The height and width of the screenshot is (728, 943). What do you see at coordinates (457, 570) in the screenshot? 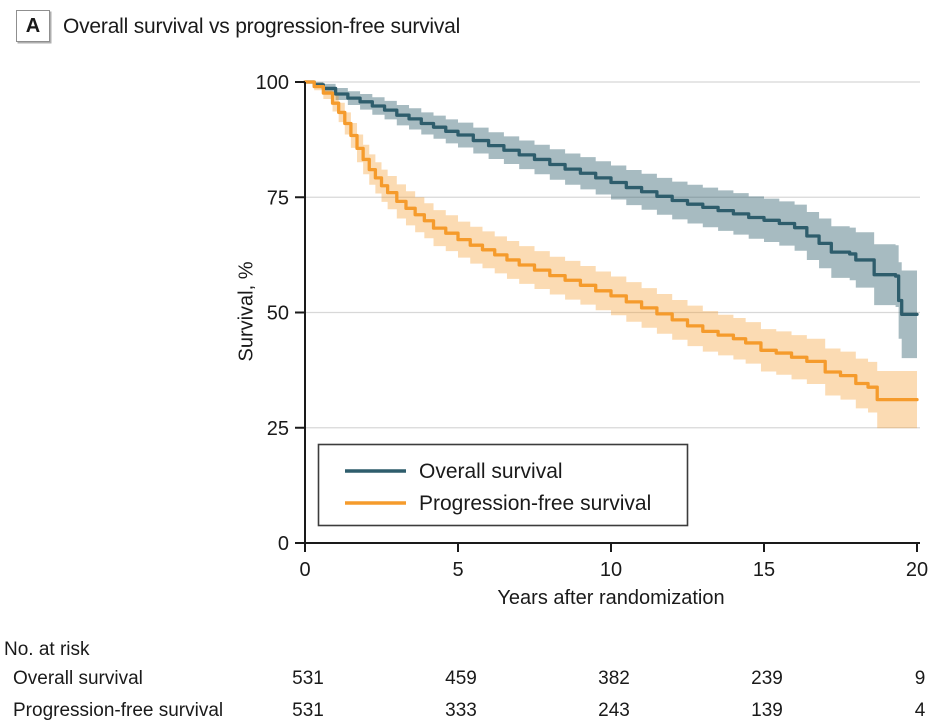
I see `x-tick-label-5: 5` at bounding box center [457, 570].